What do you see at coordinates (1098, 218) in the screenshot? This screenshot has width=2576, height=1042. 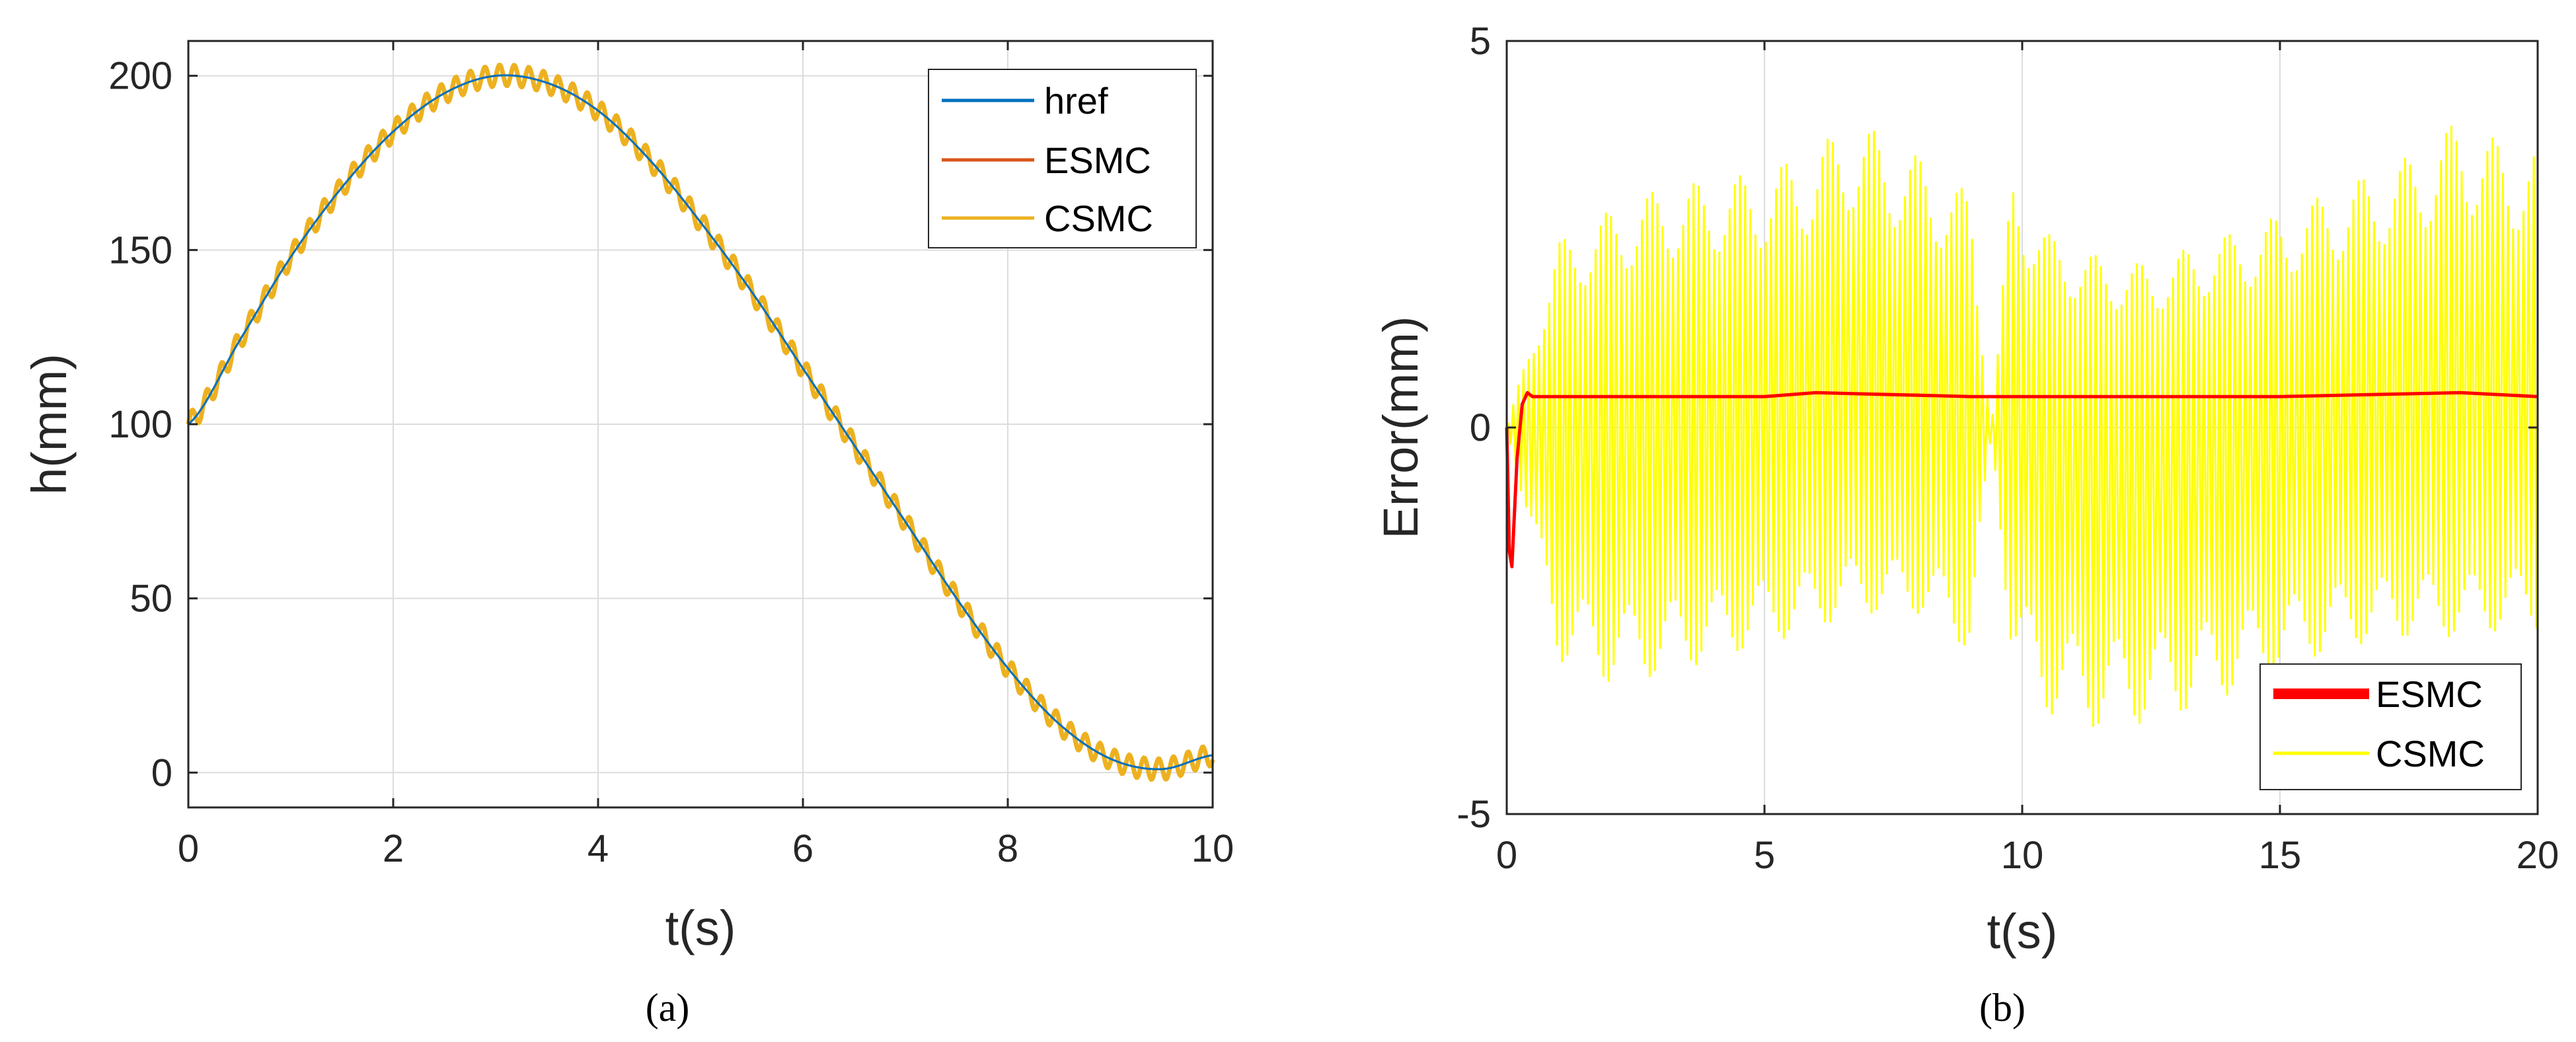 I see `legend-label-csmc-a: CSMC` at bounding box center [1098, 218].